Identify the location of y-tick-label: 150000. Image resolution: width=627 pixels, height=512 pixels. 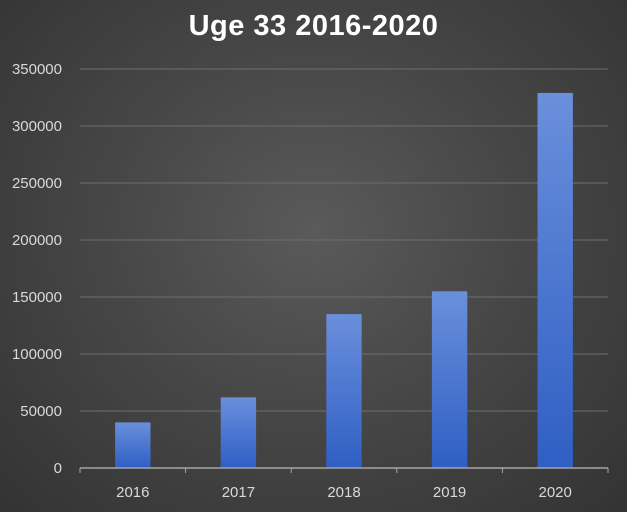
(37, 297).